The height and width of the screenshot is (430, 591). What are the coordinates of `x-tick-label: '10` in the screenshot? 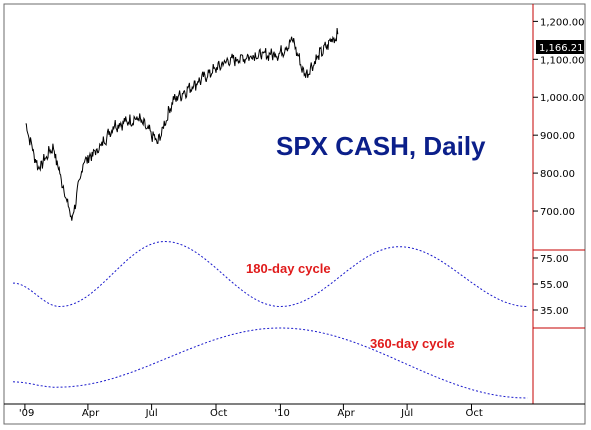 It's located at (281, 413).